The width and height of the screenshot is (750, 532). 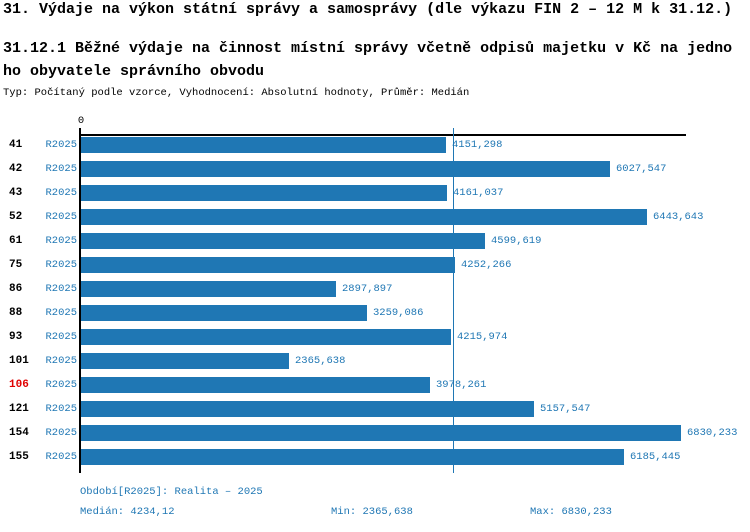 What do you see at coordinates (16, 217) in the screenshot?
I see `row-category-label: 52` at bounding box center [16, 217].